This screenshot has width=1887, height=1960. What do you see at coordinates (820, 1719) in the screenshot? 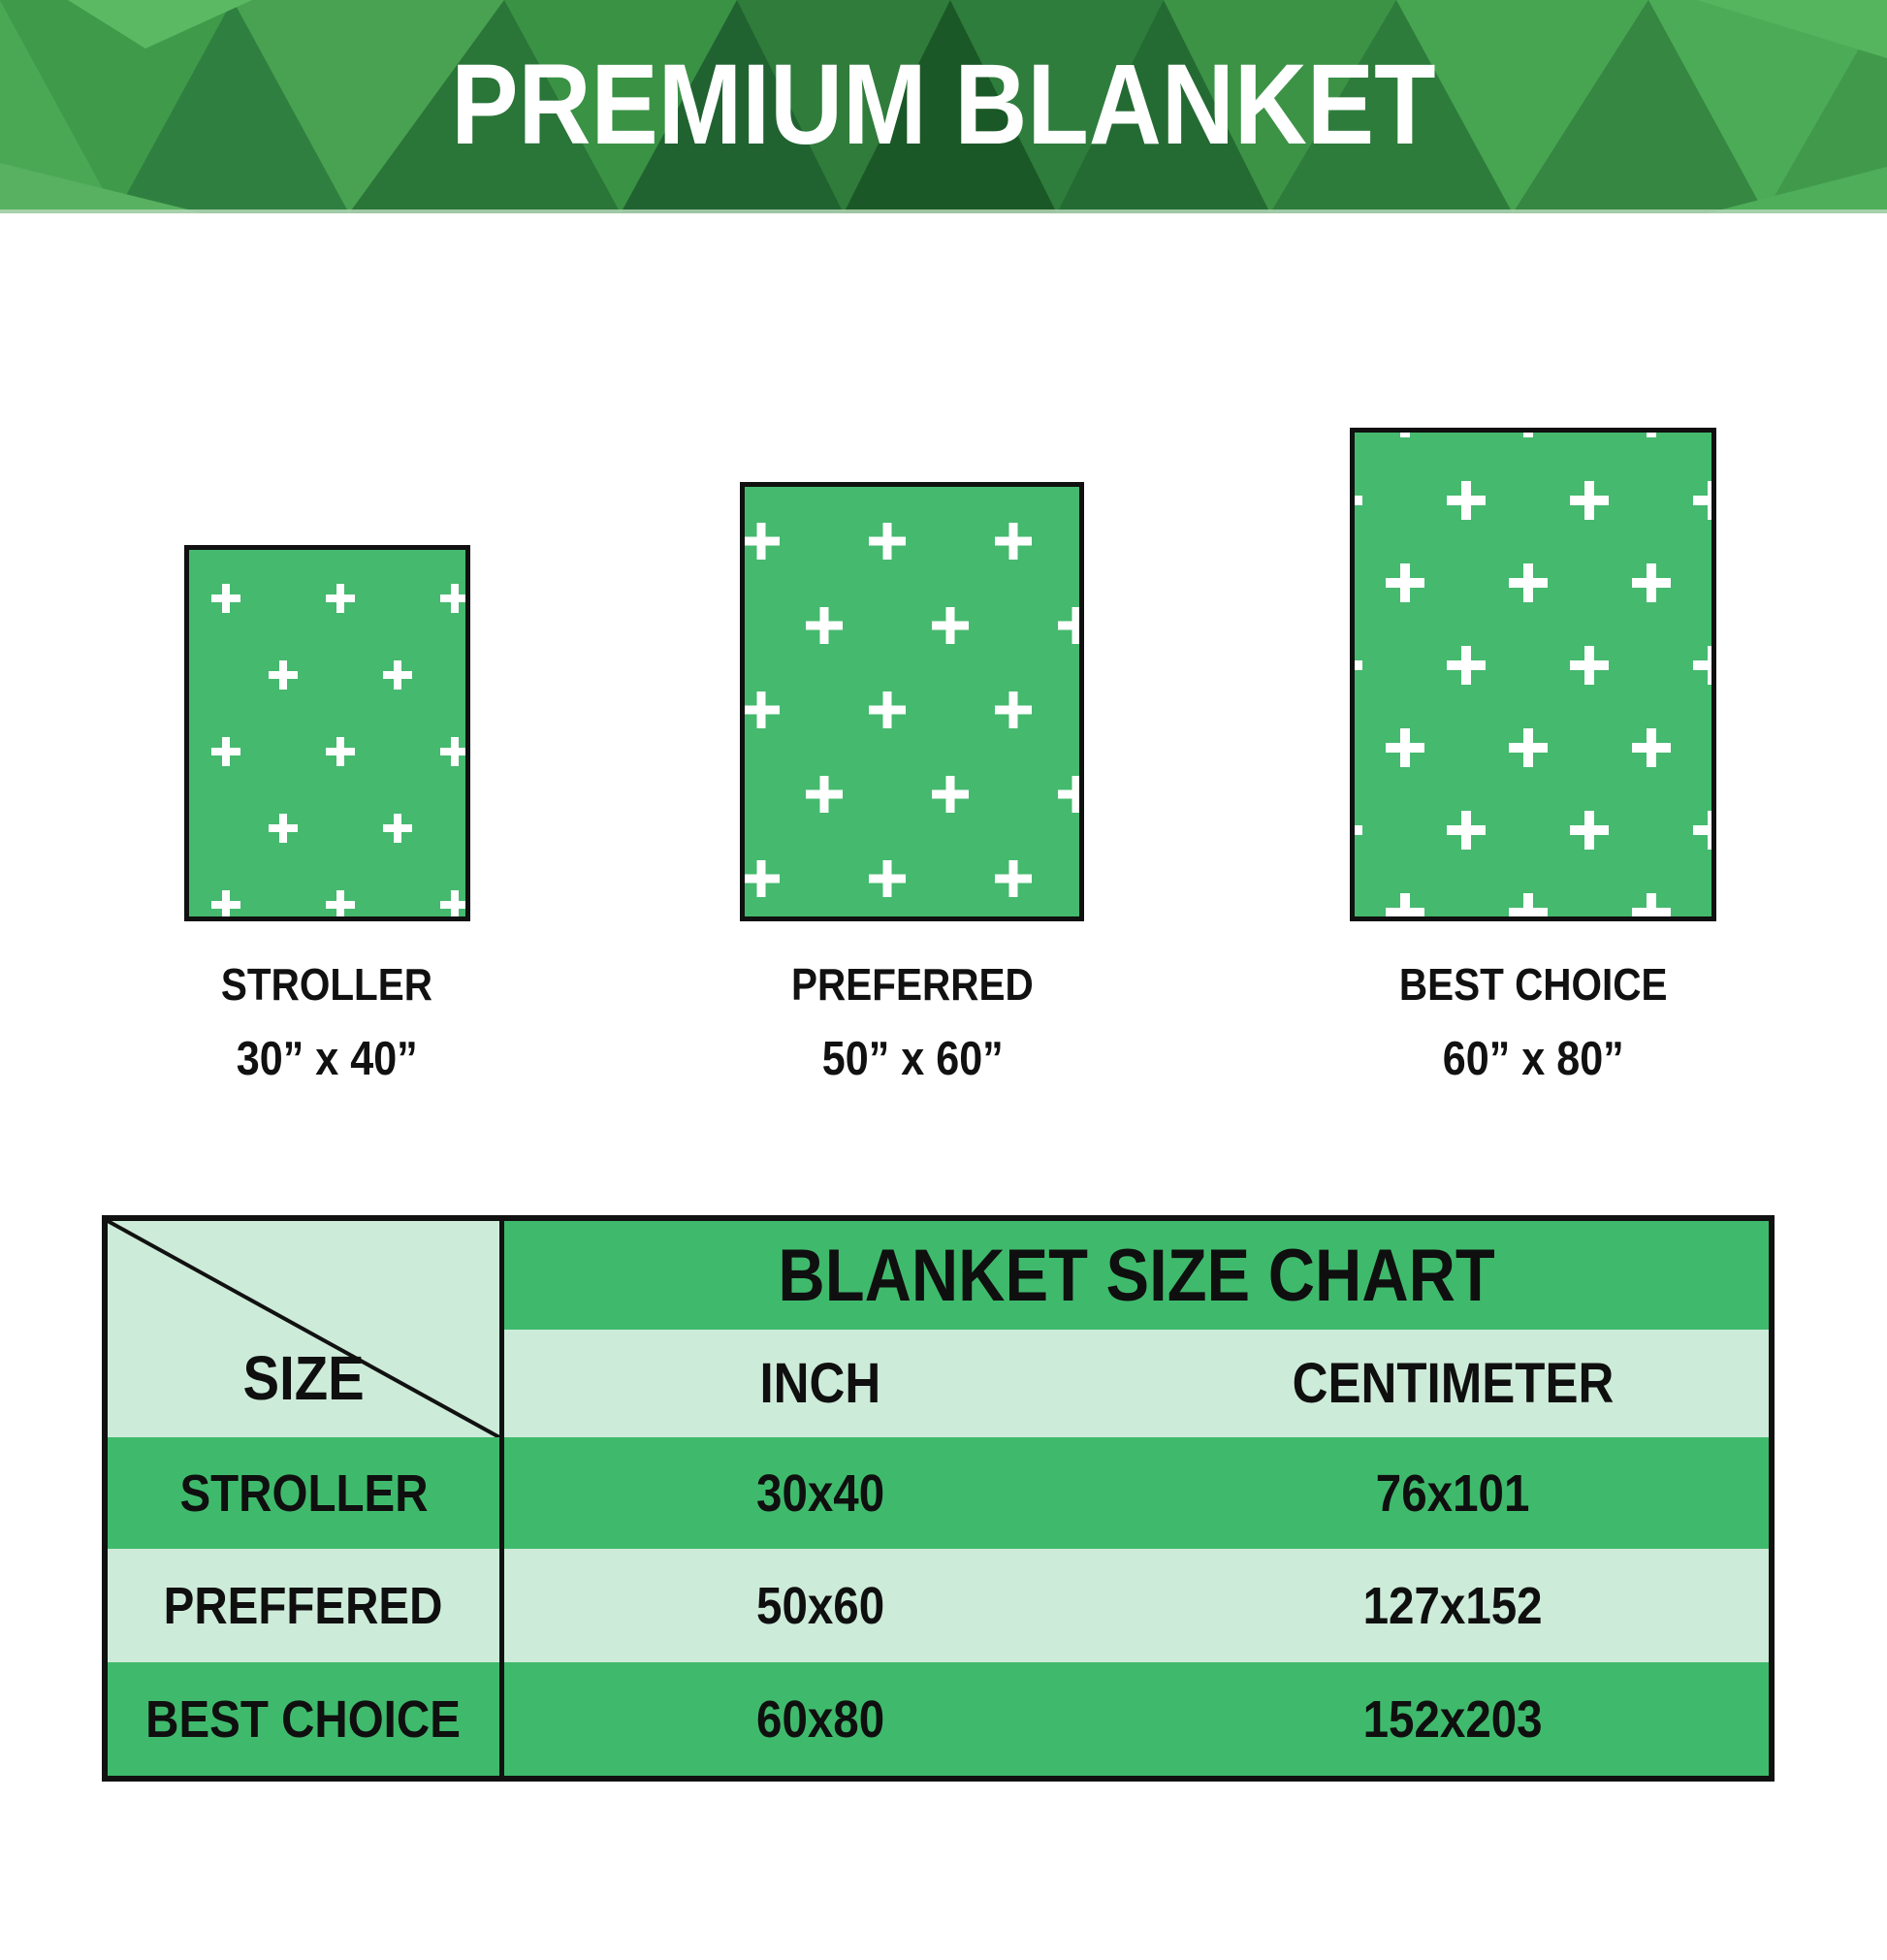
I see `cell-best-choice-inch: 60x80` at bounding box center [820, 1719].